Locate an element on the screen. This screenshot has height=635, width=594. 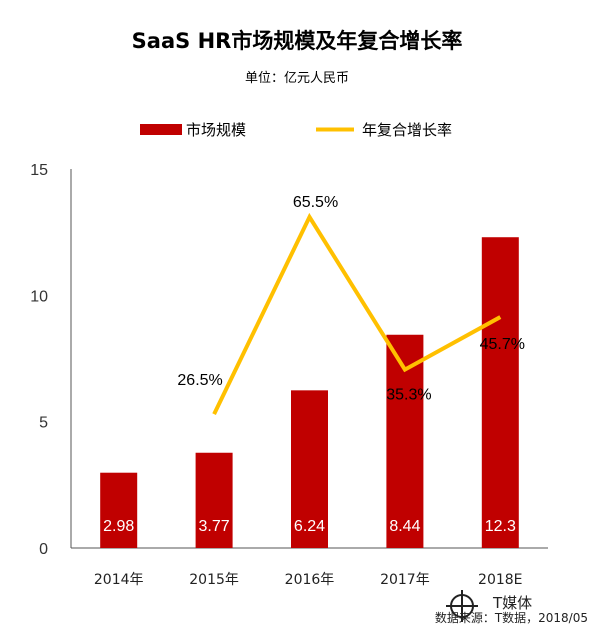
source-note: 数据来源：T数据，2018/05 is located at coordinates (511, 617).